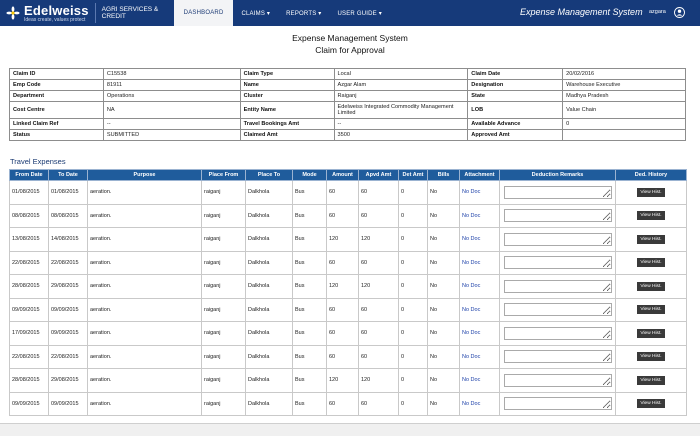 This screenshot has width=700, height=436. Describe the element at coordinates (29, 192) in the screenshot. I see `from-date: 01/08/2015` at that location.